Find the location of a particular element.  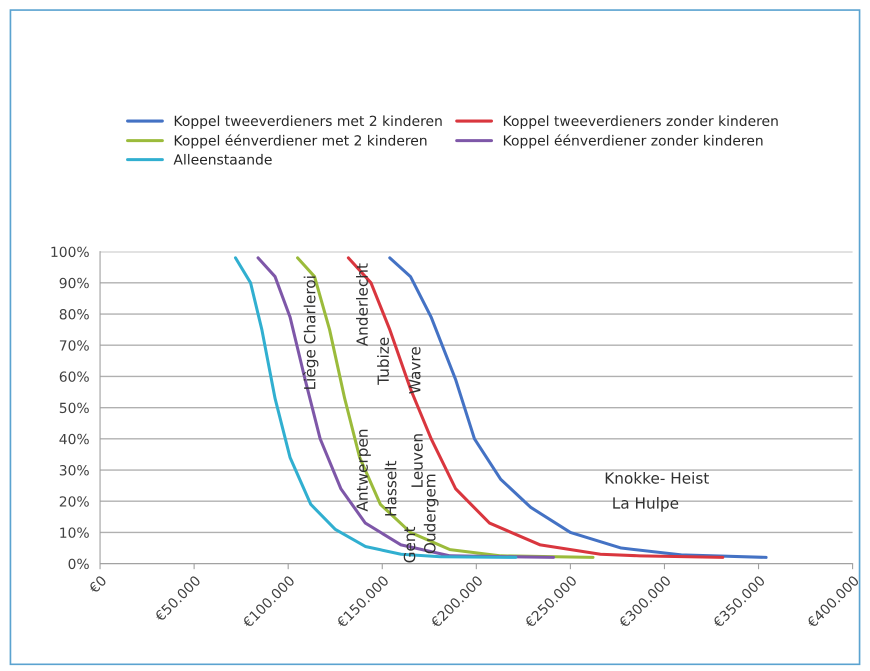

annotation: Tubize is located at coordinates (383, 361).